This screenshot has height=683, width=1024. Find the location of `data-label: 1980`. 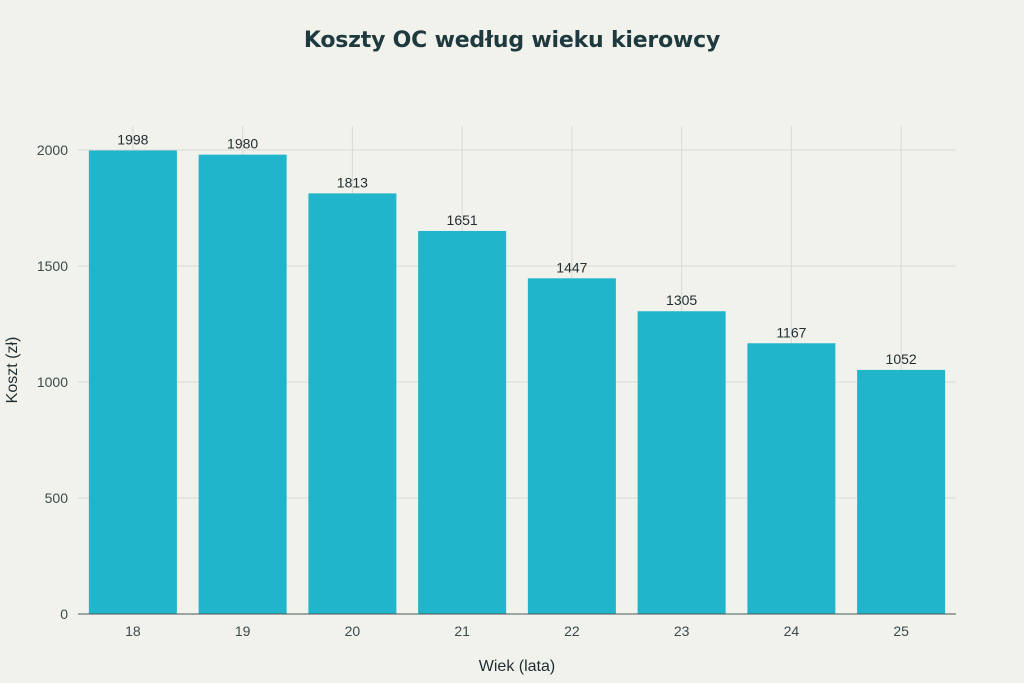

data-label: 1980 is located at coordinates (242, 144).